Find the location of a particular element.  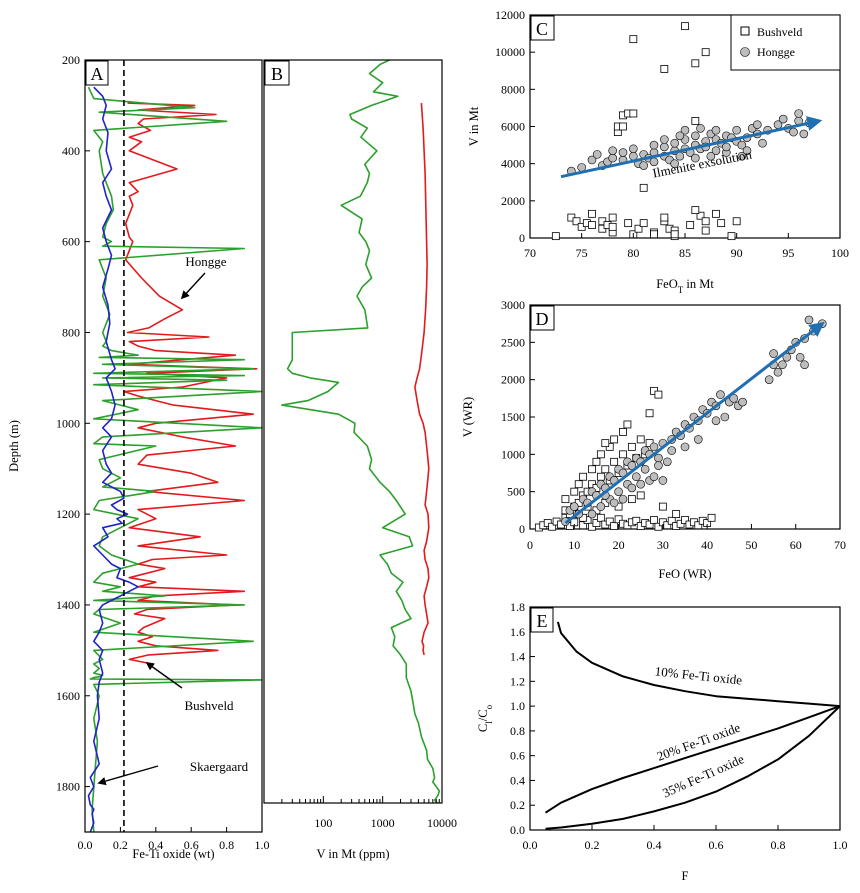

y-axis-label: Depth (m) is located at coordinates (14, 446).